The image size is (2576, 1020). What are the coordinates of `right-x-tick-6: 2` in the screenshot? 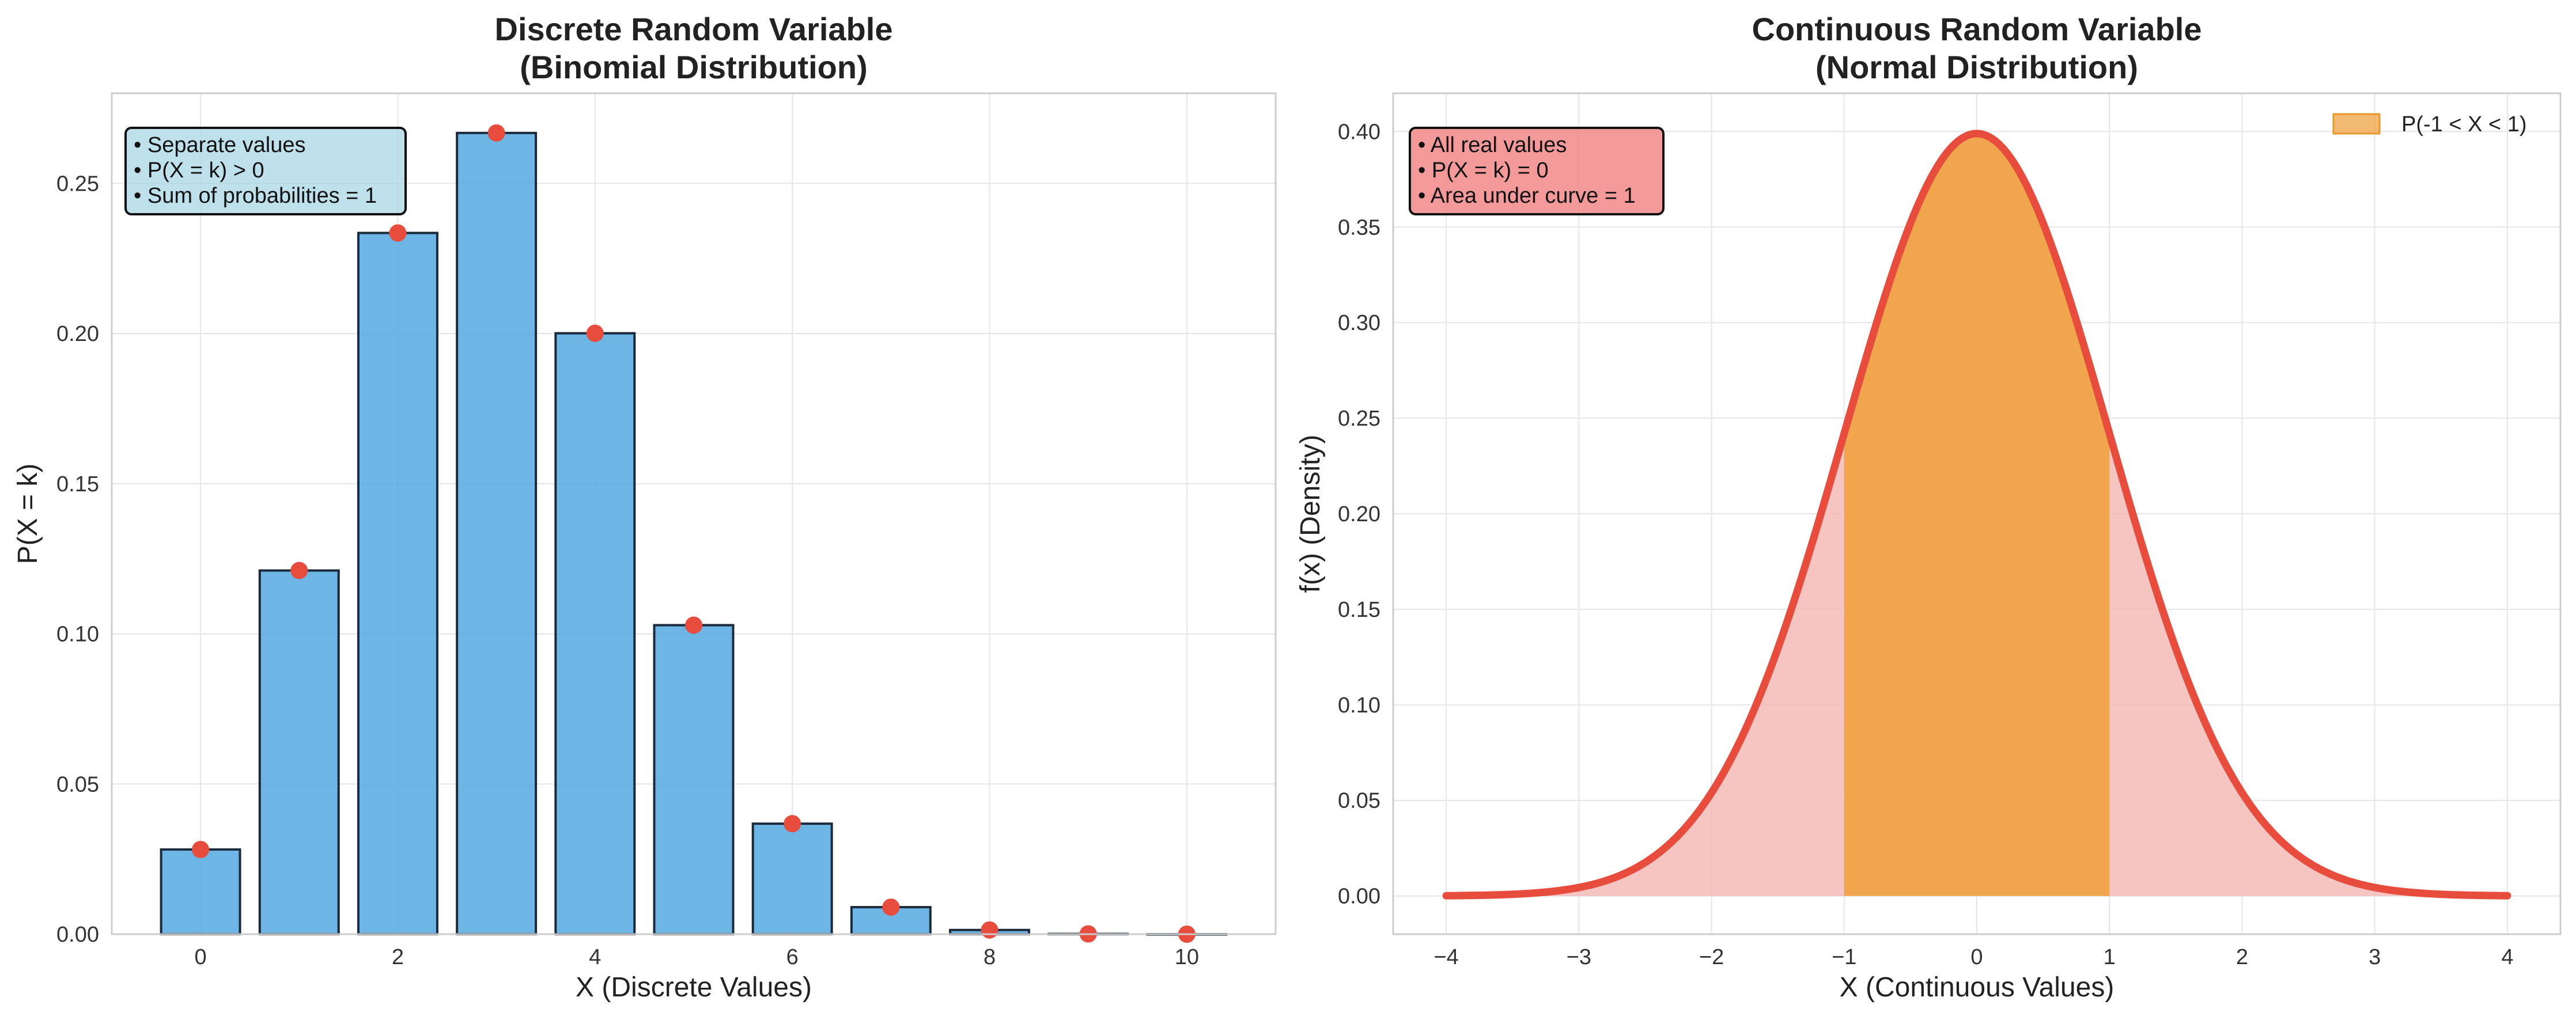 It's located at (2242, 957).